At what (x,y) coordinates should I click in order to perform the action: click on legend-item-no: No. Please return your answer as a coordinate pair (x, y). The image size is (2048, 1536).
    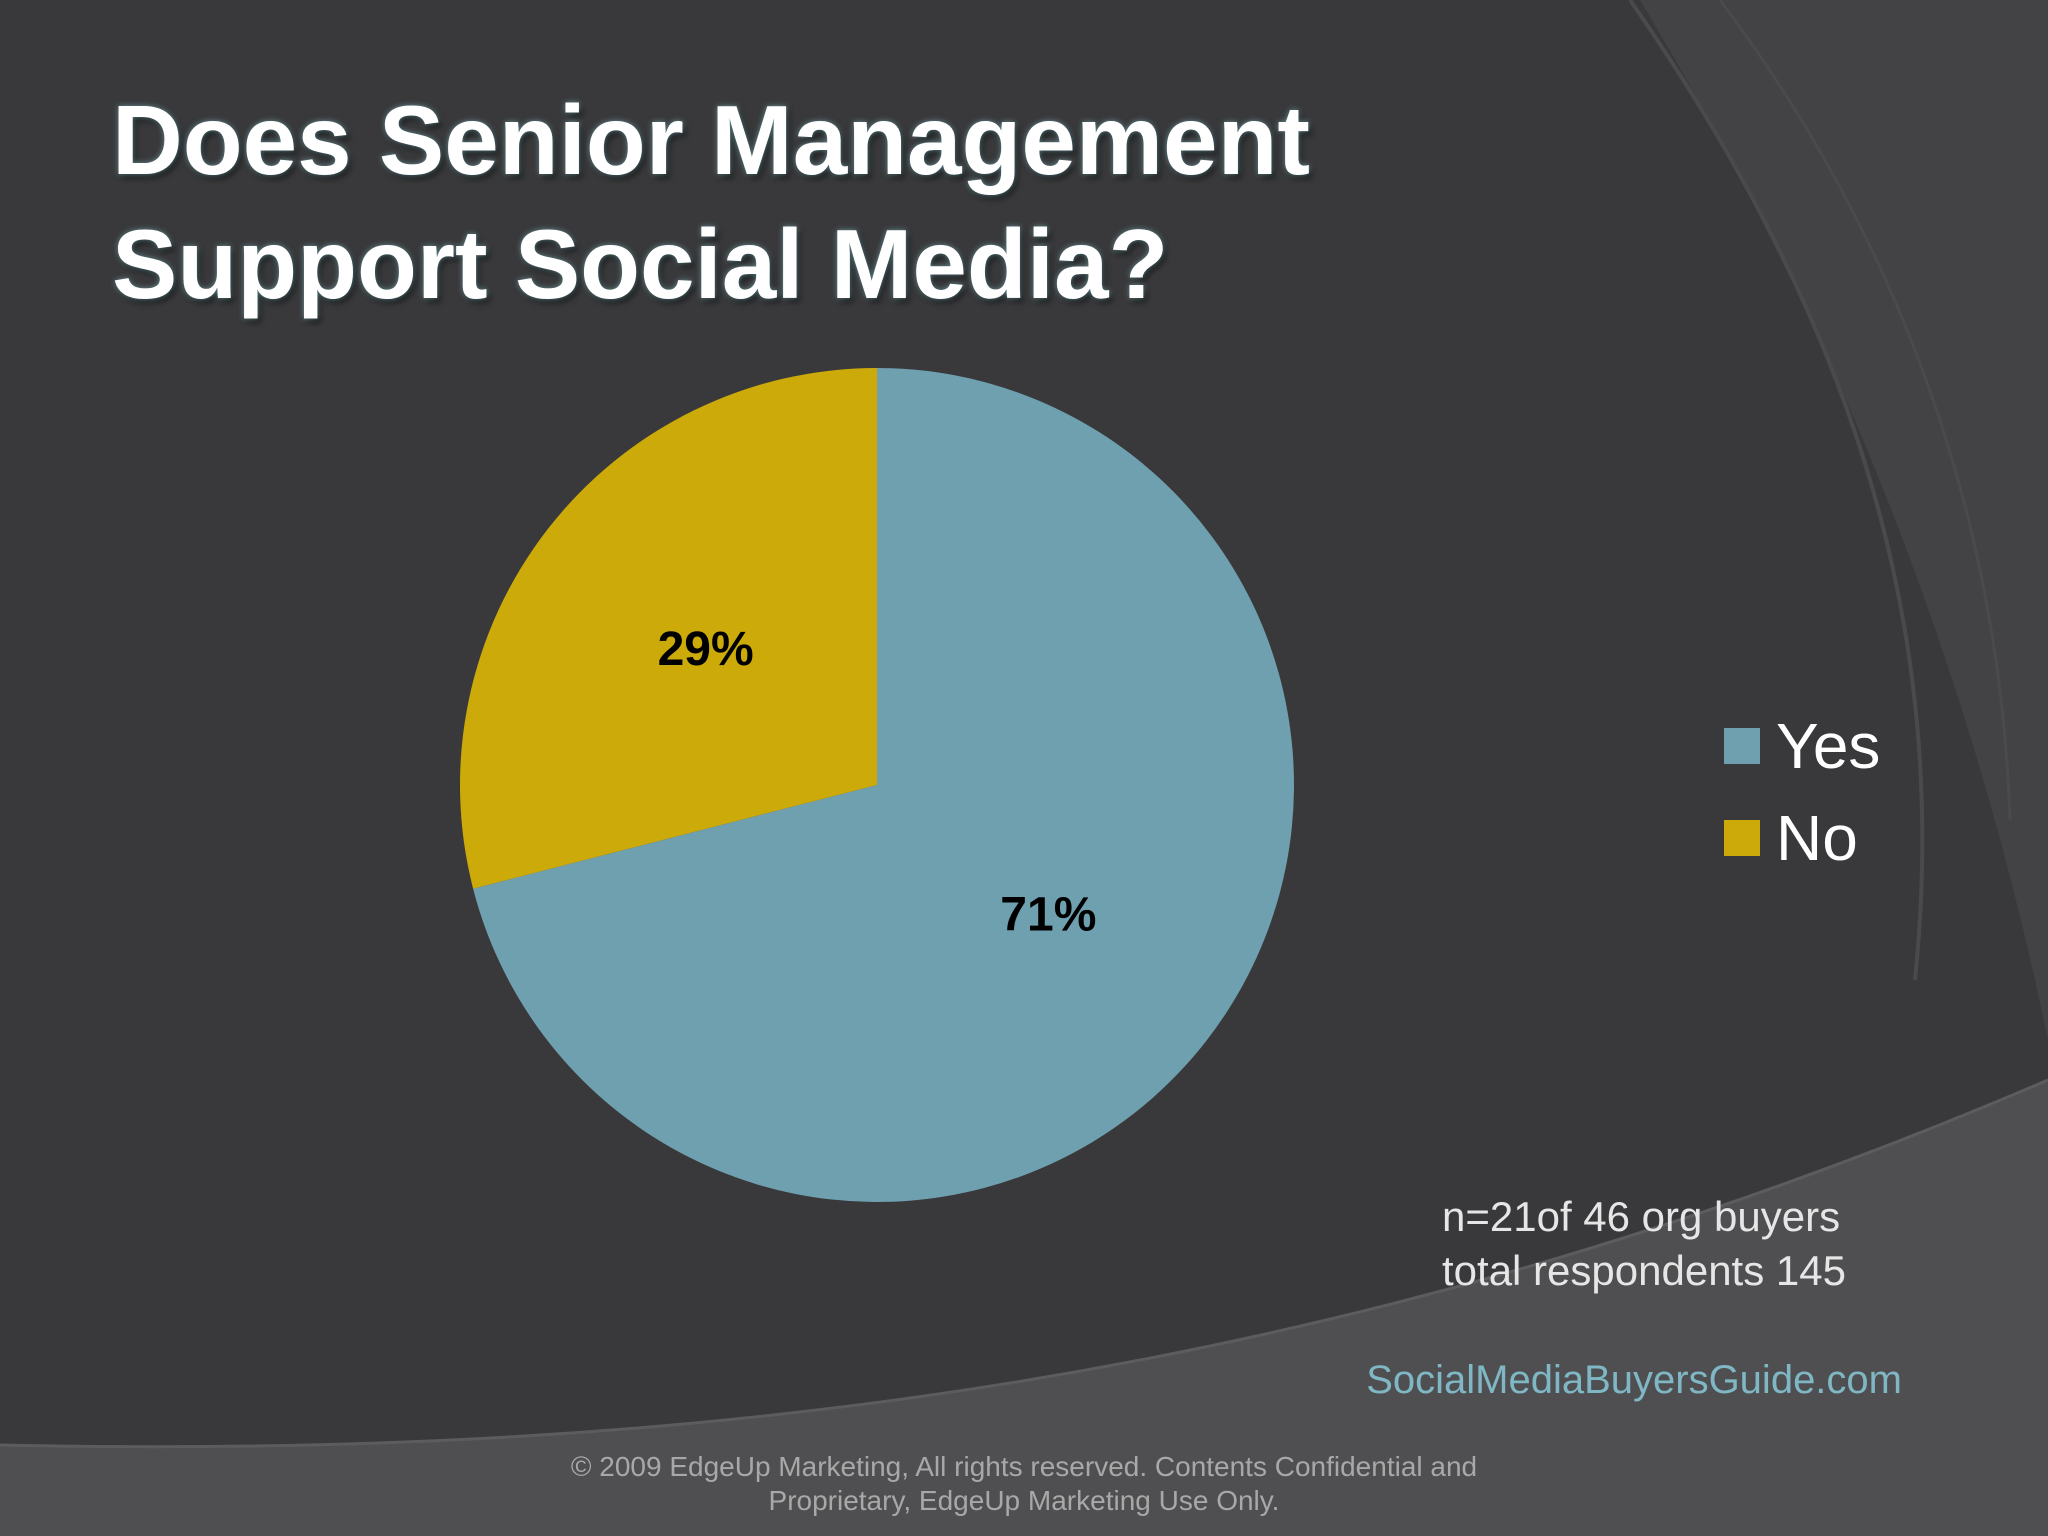
    Looking at the image, I should click on (1802, 838).